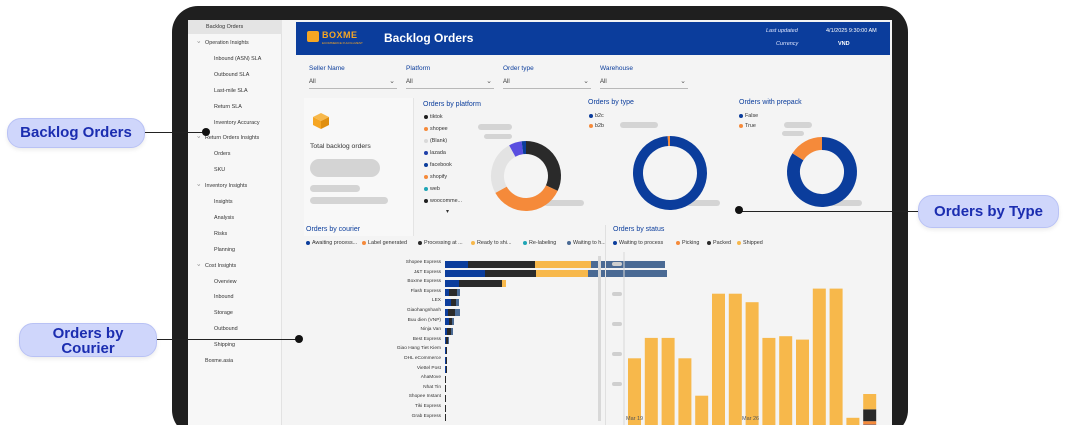 Image resolution: width=1080 pixels, height=425 pixels. Describe the element at coordinates (503, 169) in the screenshot. I see `platform-slice-blank` at that location.